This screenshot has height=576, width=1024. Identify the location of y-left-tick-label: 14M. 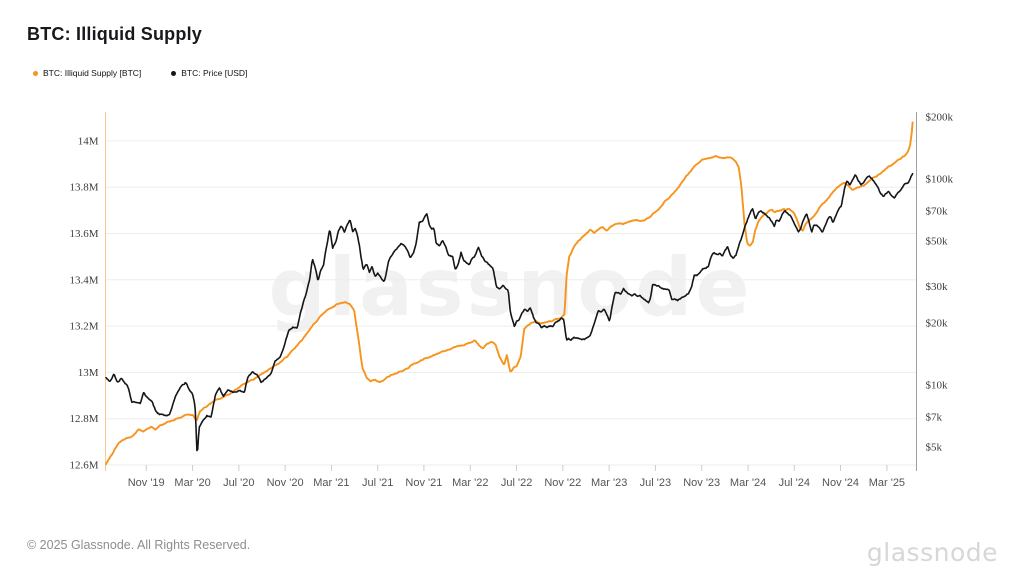
(88, 141).